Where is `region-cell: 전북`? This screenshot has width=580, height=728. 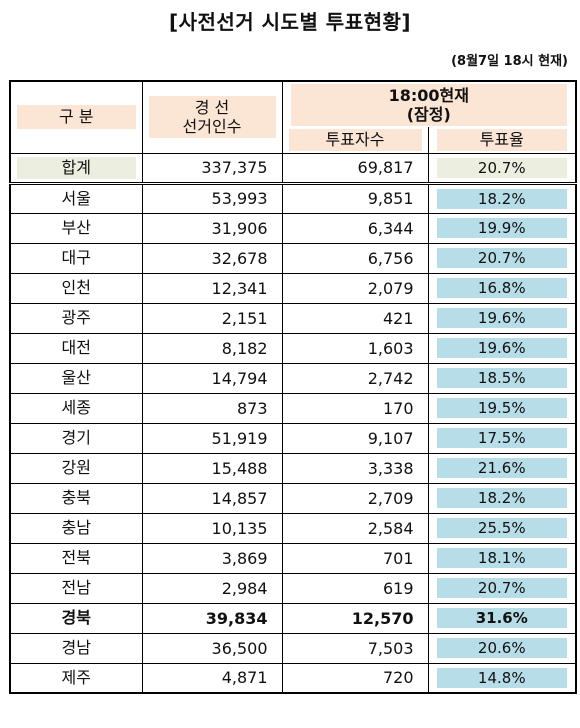
region-cell: 전북 is located at coordinates (76, 557).